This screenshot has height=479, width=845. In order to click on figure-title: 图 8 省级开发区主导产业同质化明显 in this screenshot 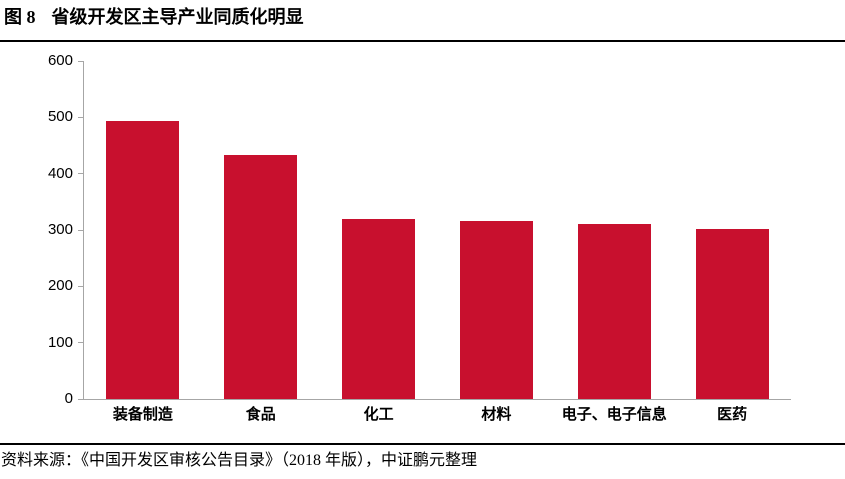, I will do `click(154, 17)`.